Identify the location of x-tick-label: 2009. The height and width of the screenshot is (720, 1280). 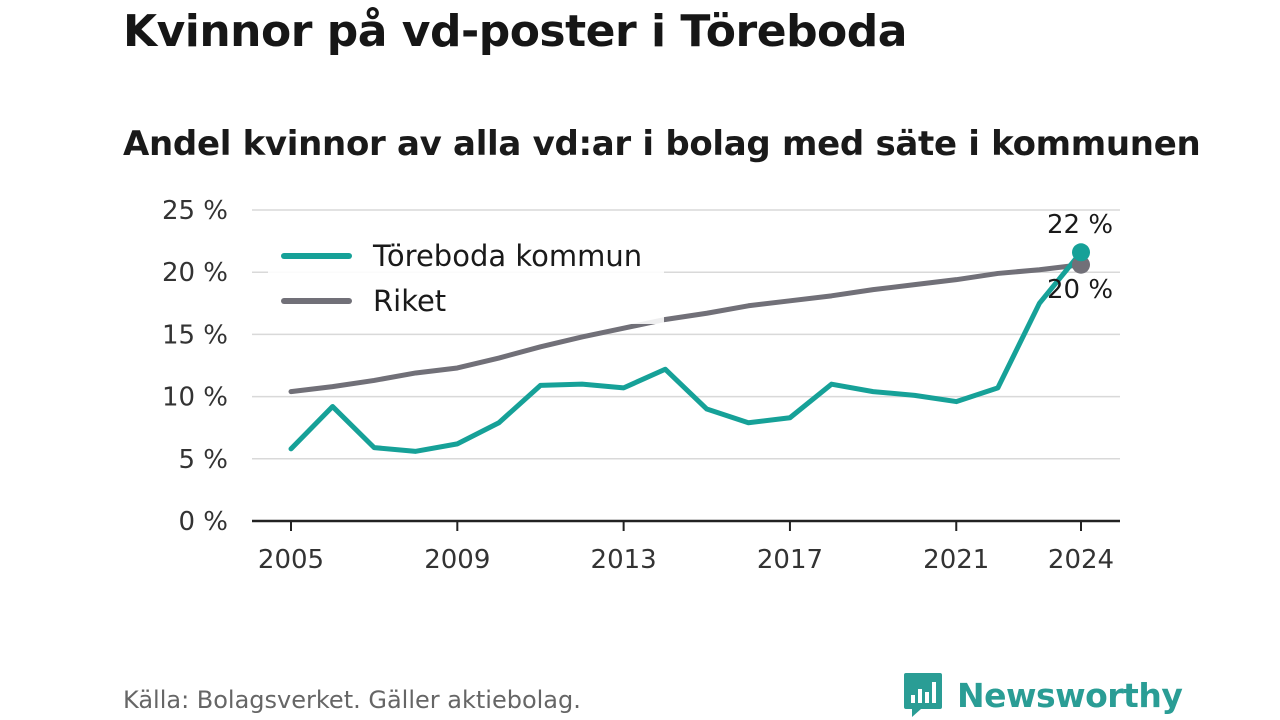
(457, 560).